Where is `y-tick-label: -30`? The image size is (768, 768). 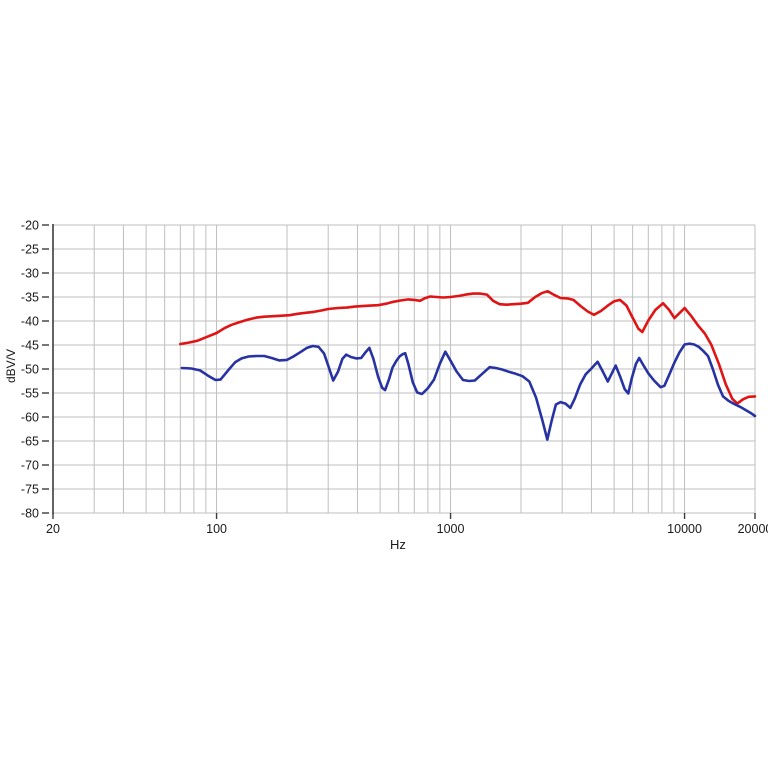 y-tick-label: -30 is located at coordinates (30, 274).